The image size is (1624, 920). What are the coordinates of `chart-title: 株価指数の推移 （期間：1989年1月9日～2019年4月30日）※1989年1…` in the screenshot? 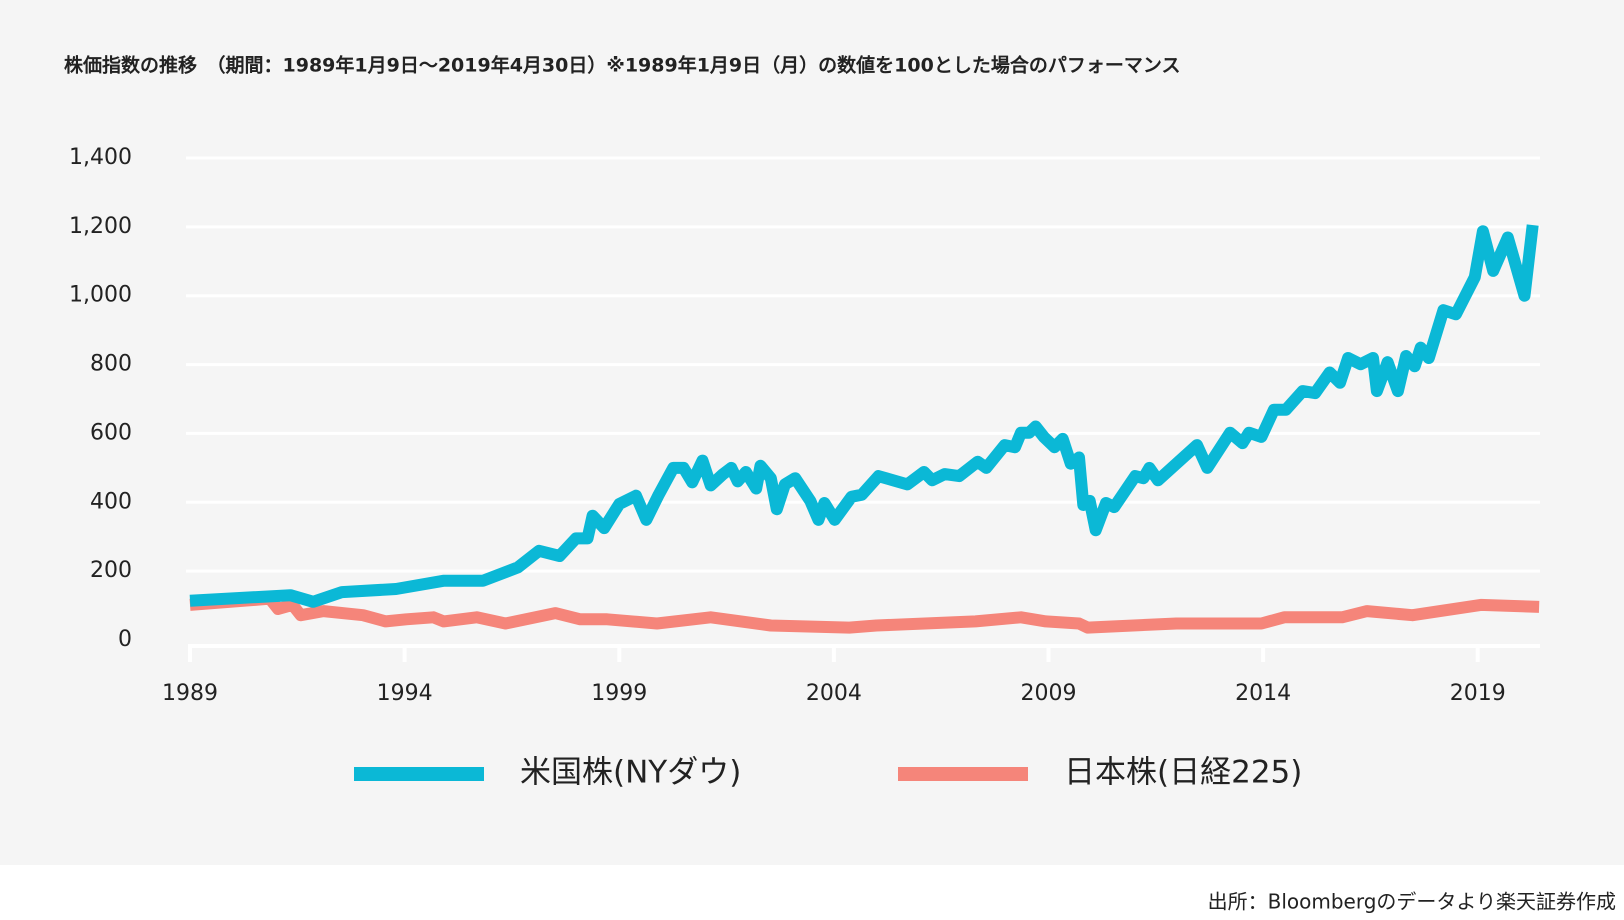 It's located at (622, 65).